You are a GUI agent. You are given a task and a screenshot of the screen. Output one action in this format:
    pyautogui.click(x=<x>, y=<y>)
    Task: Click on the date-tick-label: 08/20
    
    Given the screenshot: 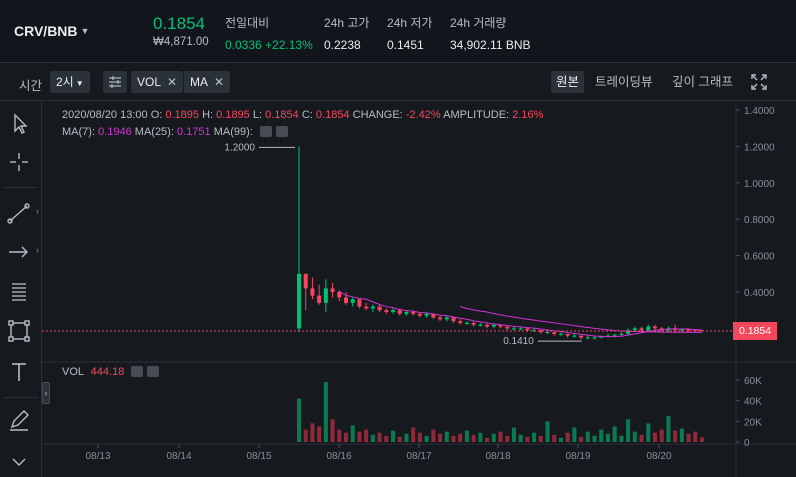 What is the action you would take?
    pyautogui.click(x=658, y=456)
    